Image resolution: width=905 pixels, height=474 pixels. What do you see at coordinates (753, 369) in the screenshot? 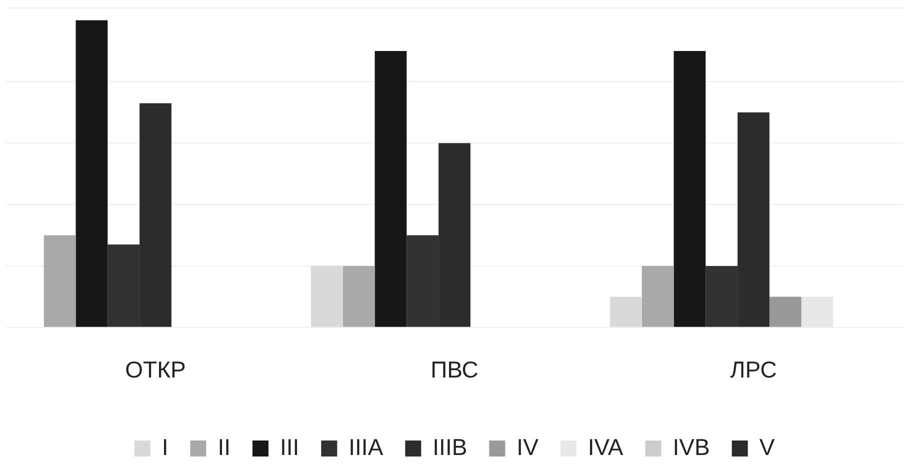
I see `x-tick-label: ЛРС` at bounding box center [753, 369].